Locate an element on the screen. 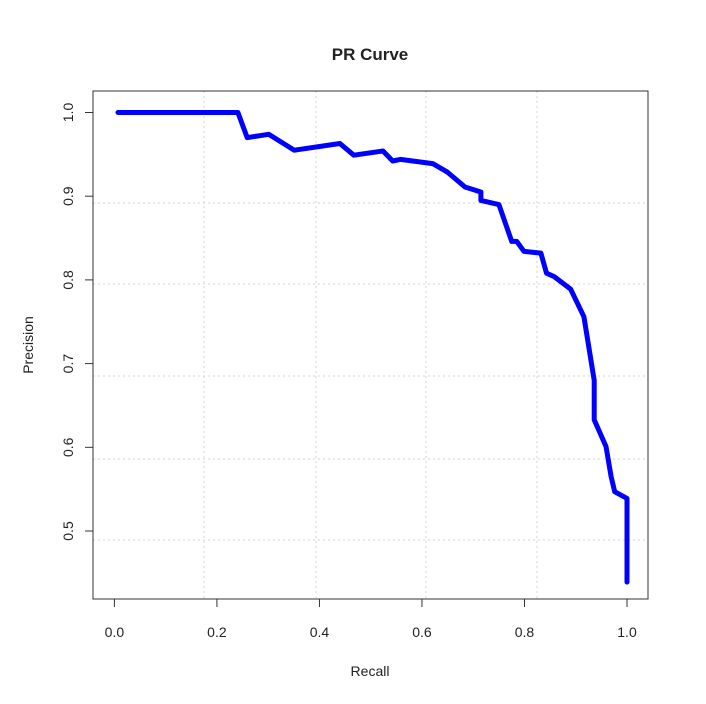 The width and height of the screenshot is (706, 704). x-tick-label: 0.2 is located at coordinates (217, 632).